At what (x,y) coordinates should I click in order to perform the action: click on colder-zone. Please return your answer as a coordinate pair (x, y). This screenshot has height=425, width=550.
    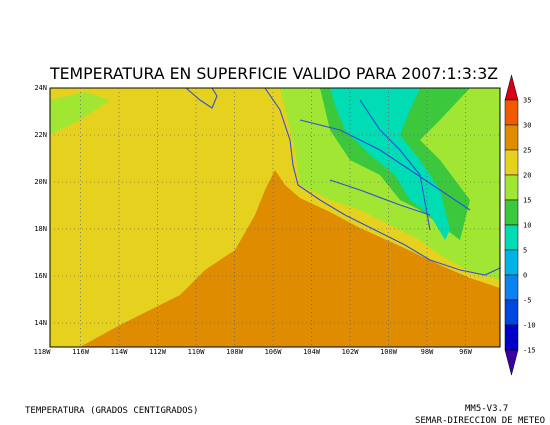
    Looking at the image, I should click on (390, 164).